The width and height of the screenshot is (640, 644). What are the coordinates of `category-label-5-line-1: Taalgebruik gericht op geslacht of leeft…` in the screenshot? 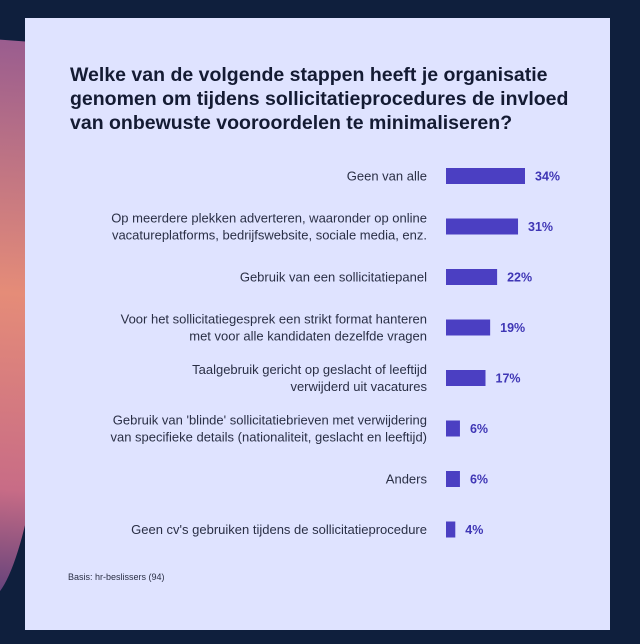 It's located at (309, 369).